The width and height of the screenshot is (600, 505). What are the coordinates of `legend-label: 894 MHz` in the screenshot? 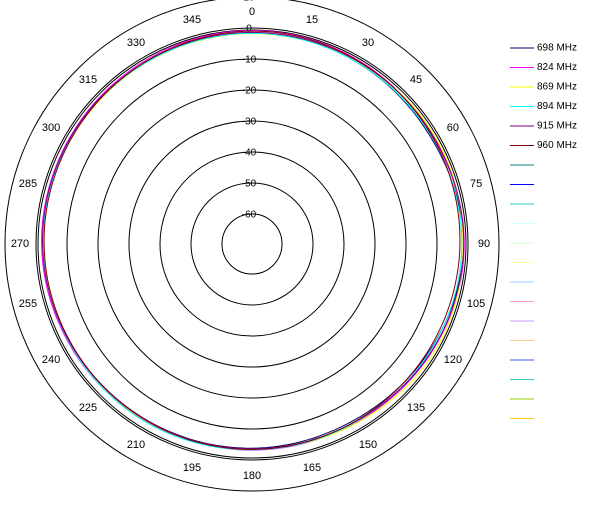 It's located at (557, 106).